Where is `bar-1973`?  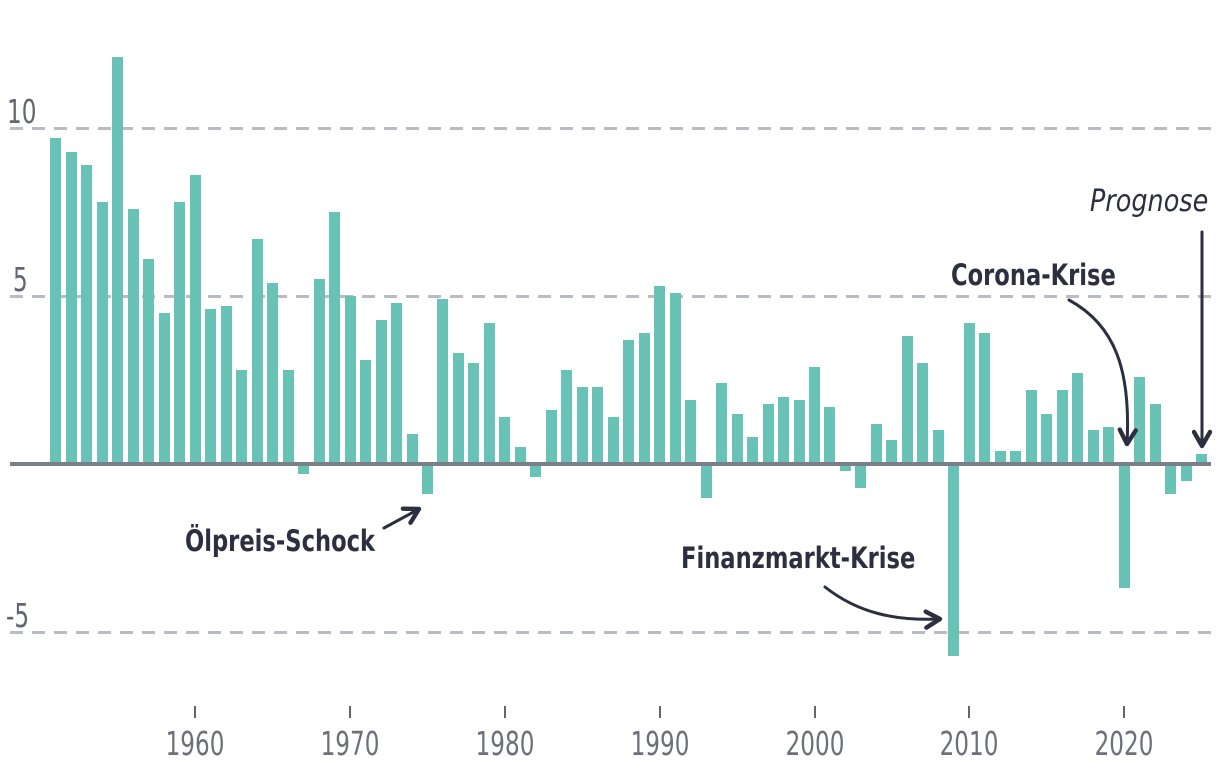
bar-1973 is located at coordinates (397, 383).